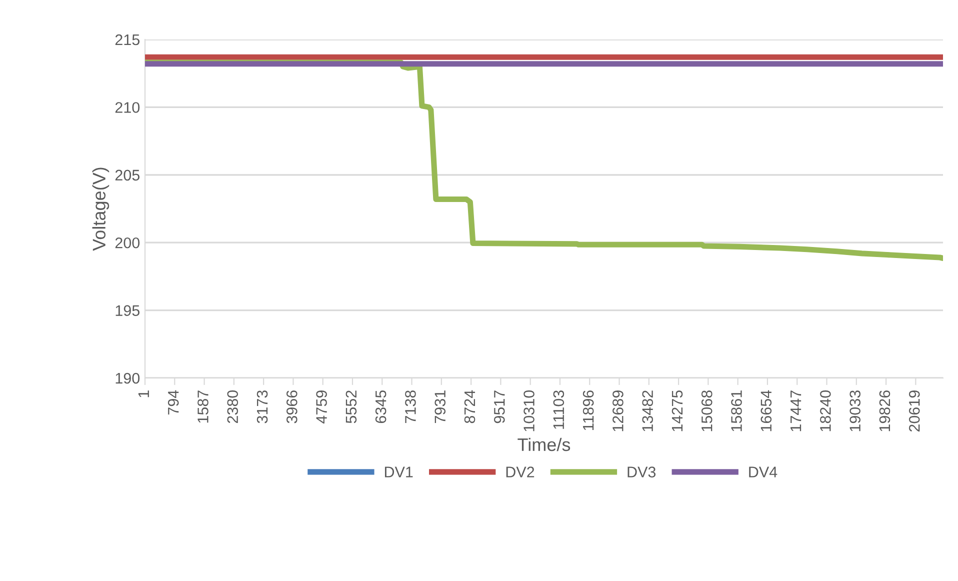 The height and width of the screenshot is (581, 958). I want to click on x-tick-label: 3173, so click(262, 407).